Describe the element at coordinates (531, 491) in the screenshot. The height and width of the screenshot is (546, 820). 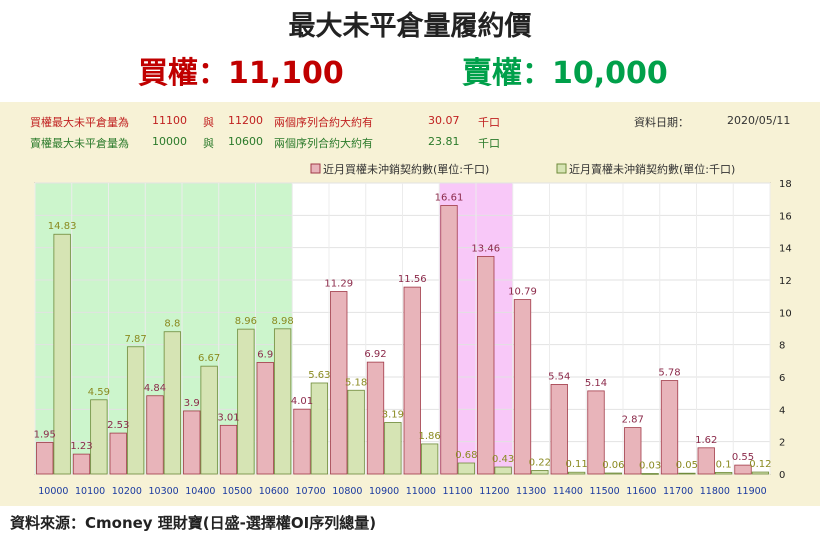
I see `x-tick-label: 11300` at that location.